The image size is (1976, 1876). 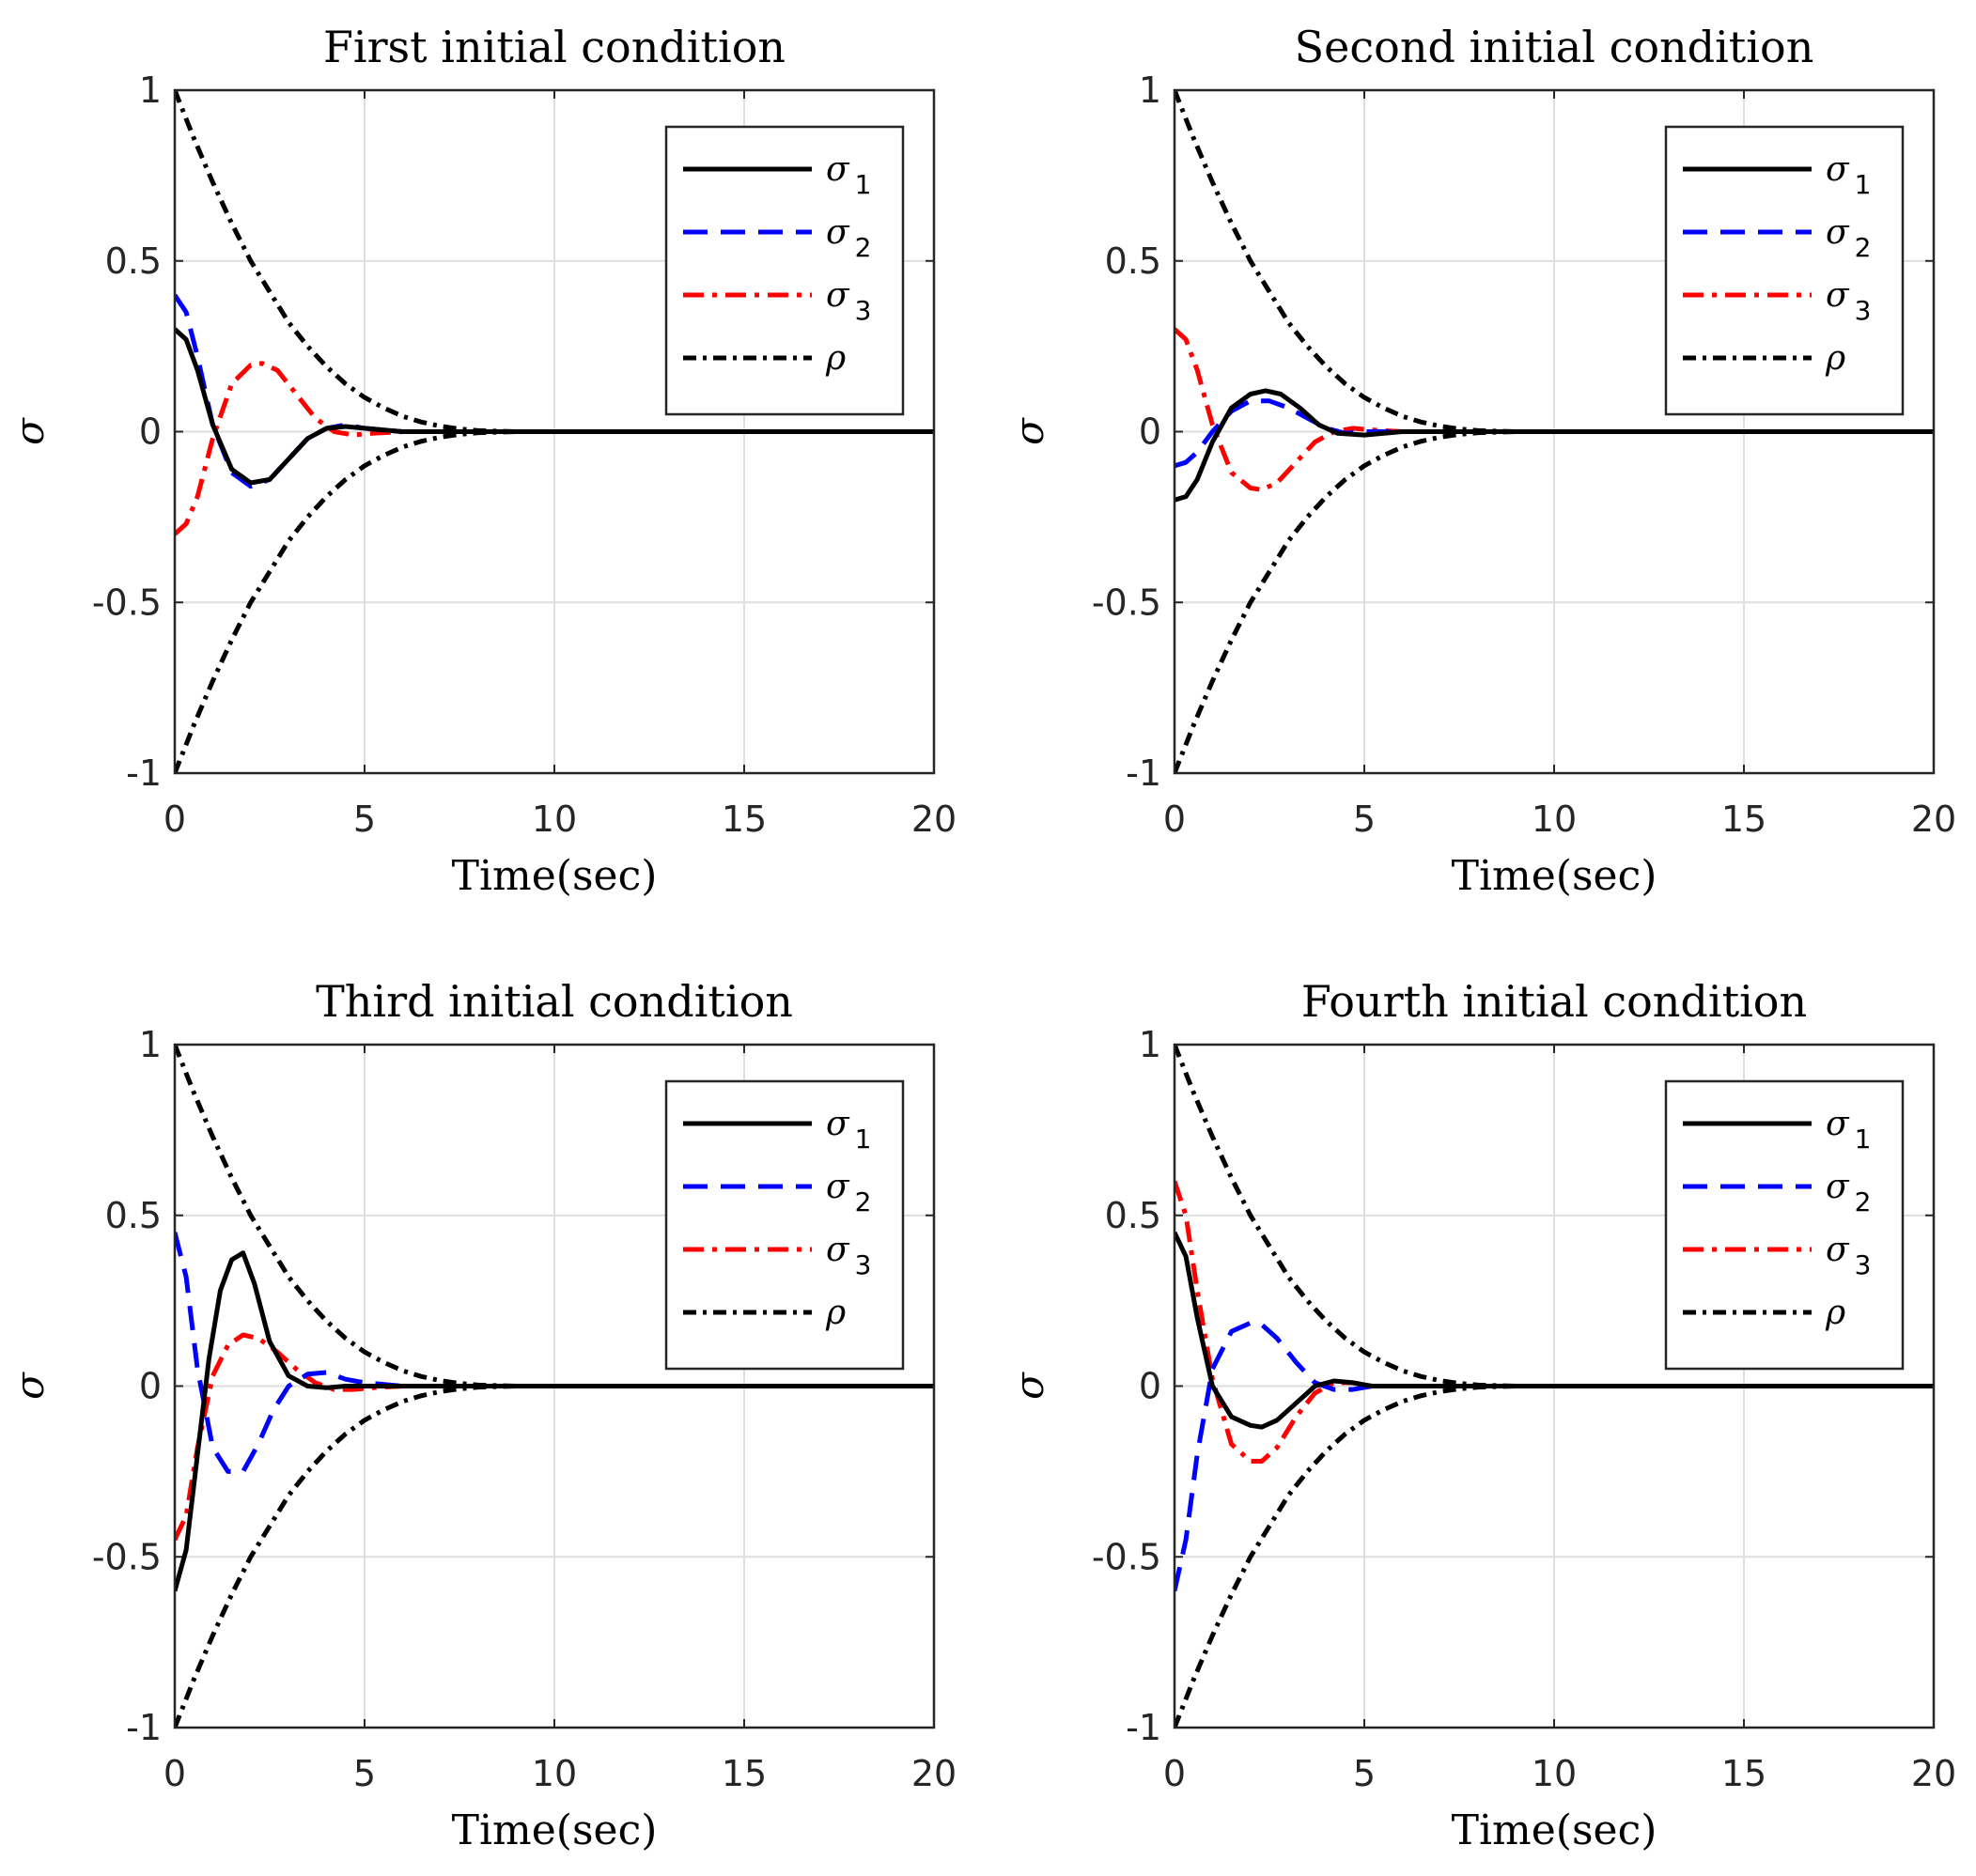 What do you see at coordinates (554, 1002) in the screenshot?
I see `panel-title: Third initial condition` at bounding box center [554, 1002].